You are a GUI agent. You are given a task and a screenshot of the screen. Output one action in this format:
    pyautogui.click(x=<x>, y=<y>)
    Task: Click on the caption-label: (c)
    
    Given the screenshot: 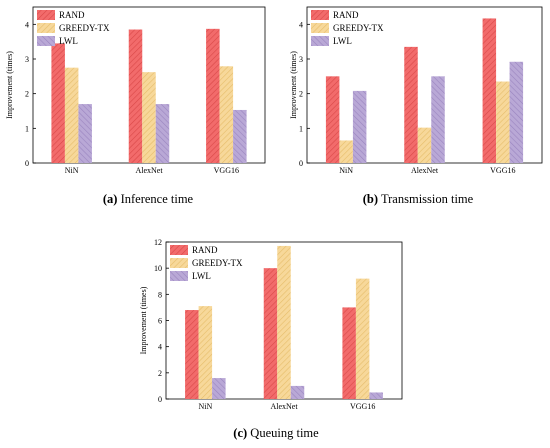 What is the action you would take?
    pyautogui.click(x=240, y=433)
    